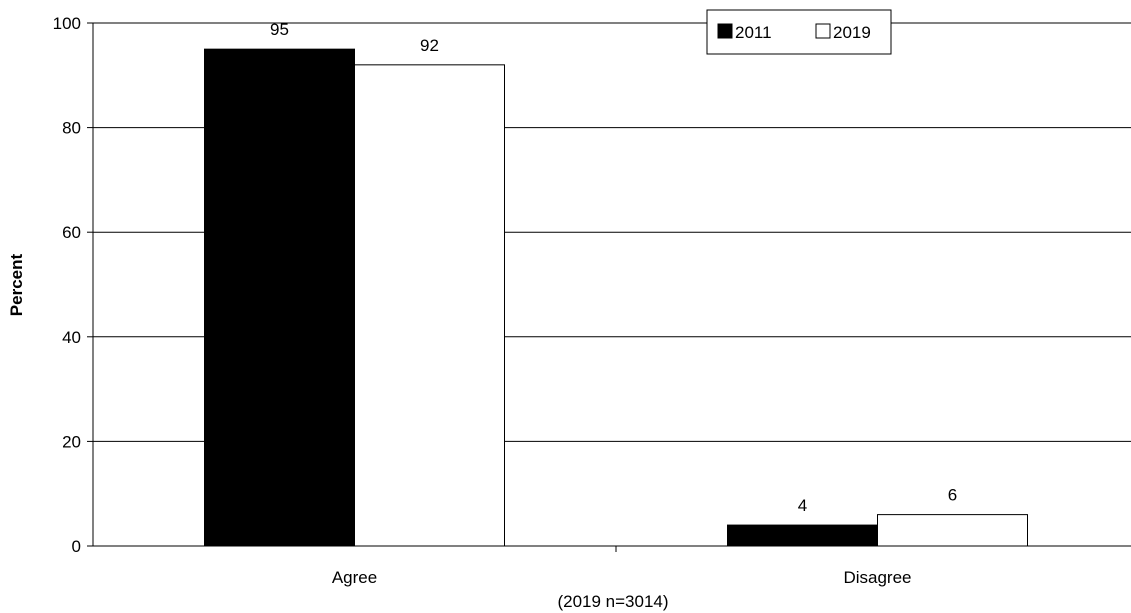 This screenshot has width=1131, height=613. I want to click on y-tick-label: 0, so click(76, 546).